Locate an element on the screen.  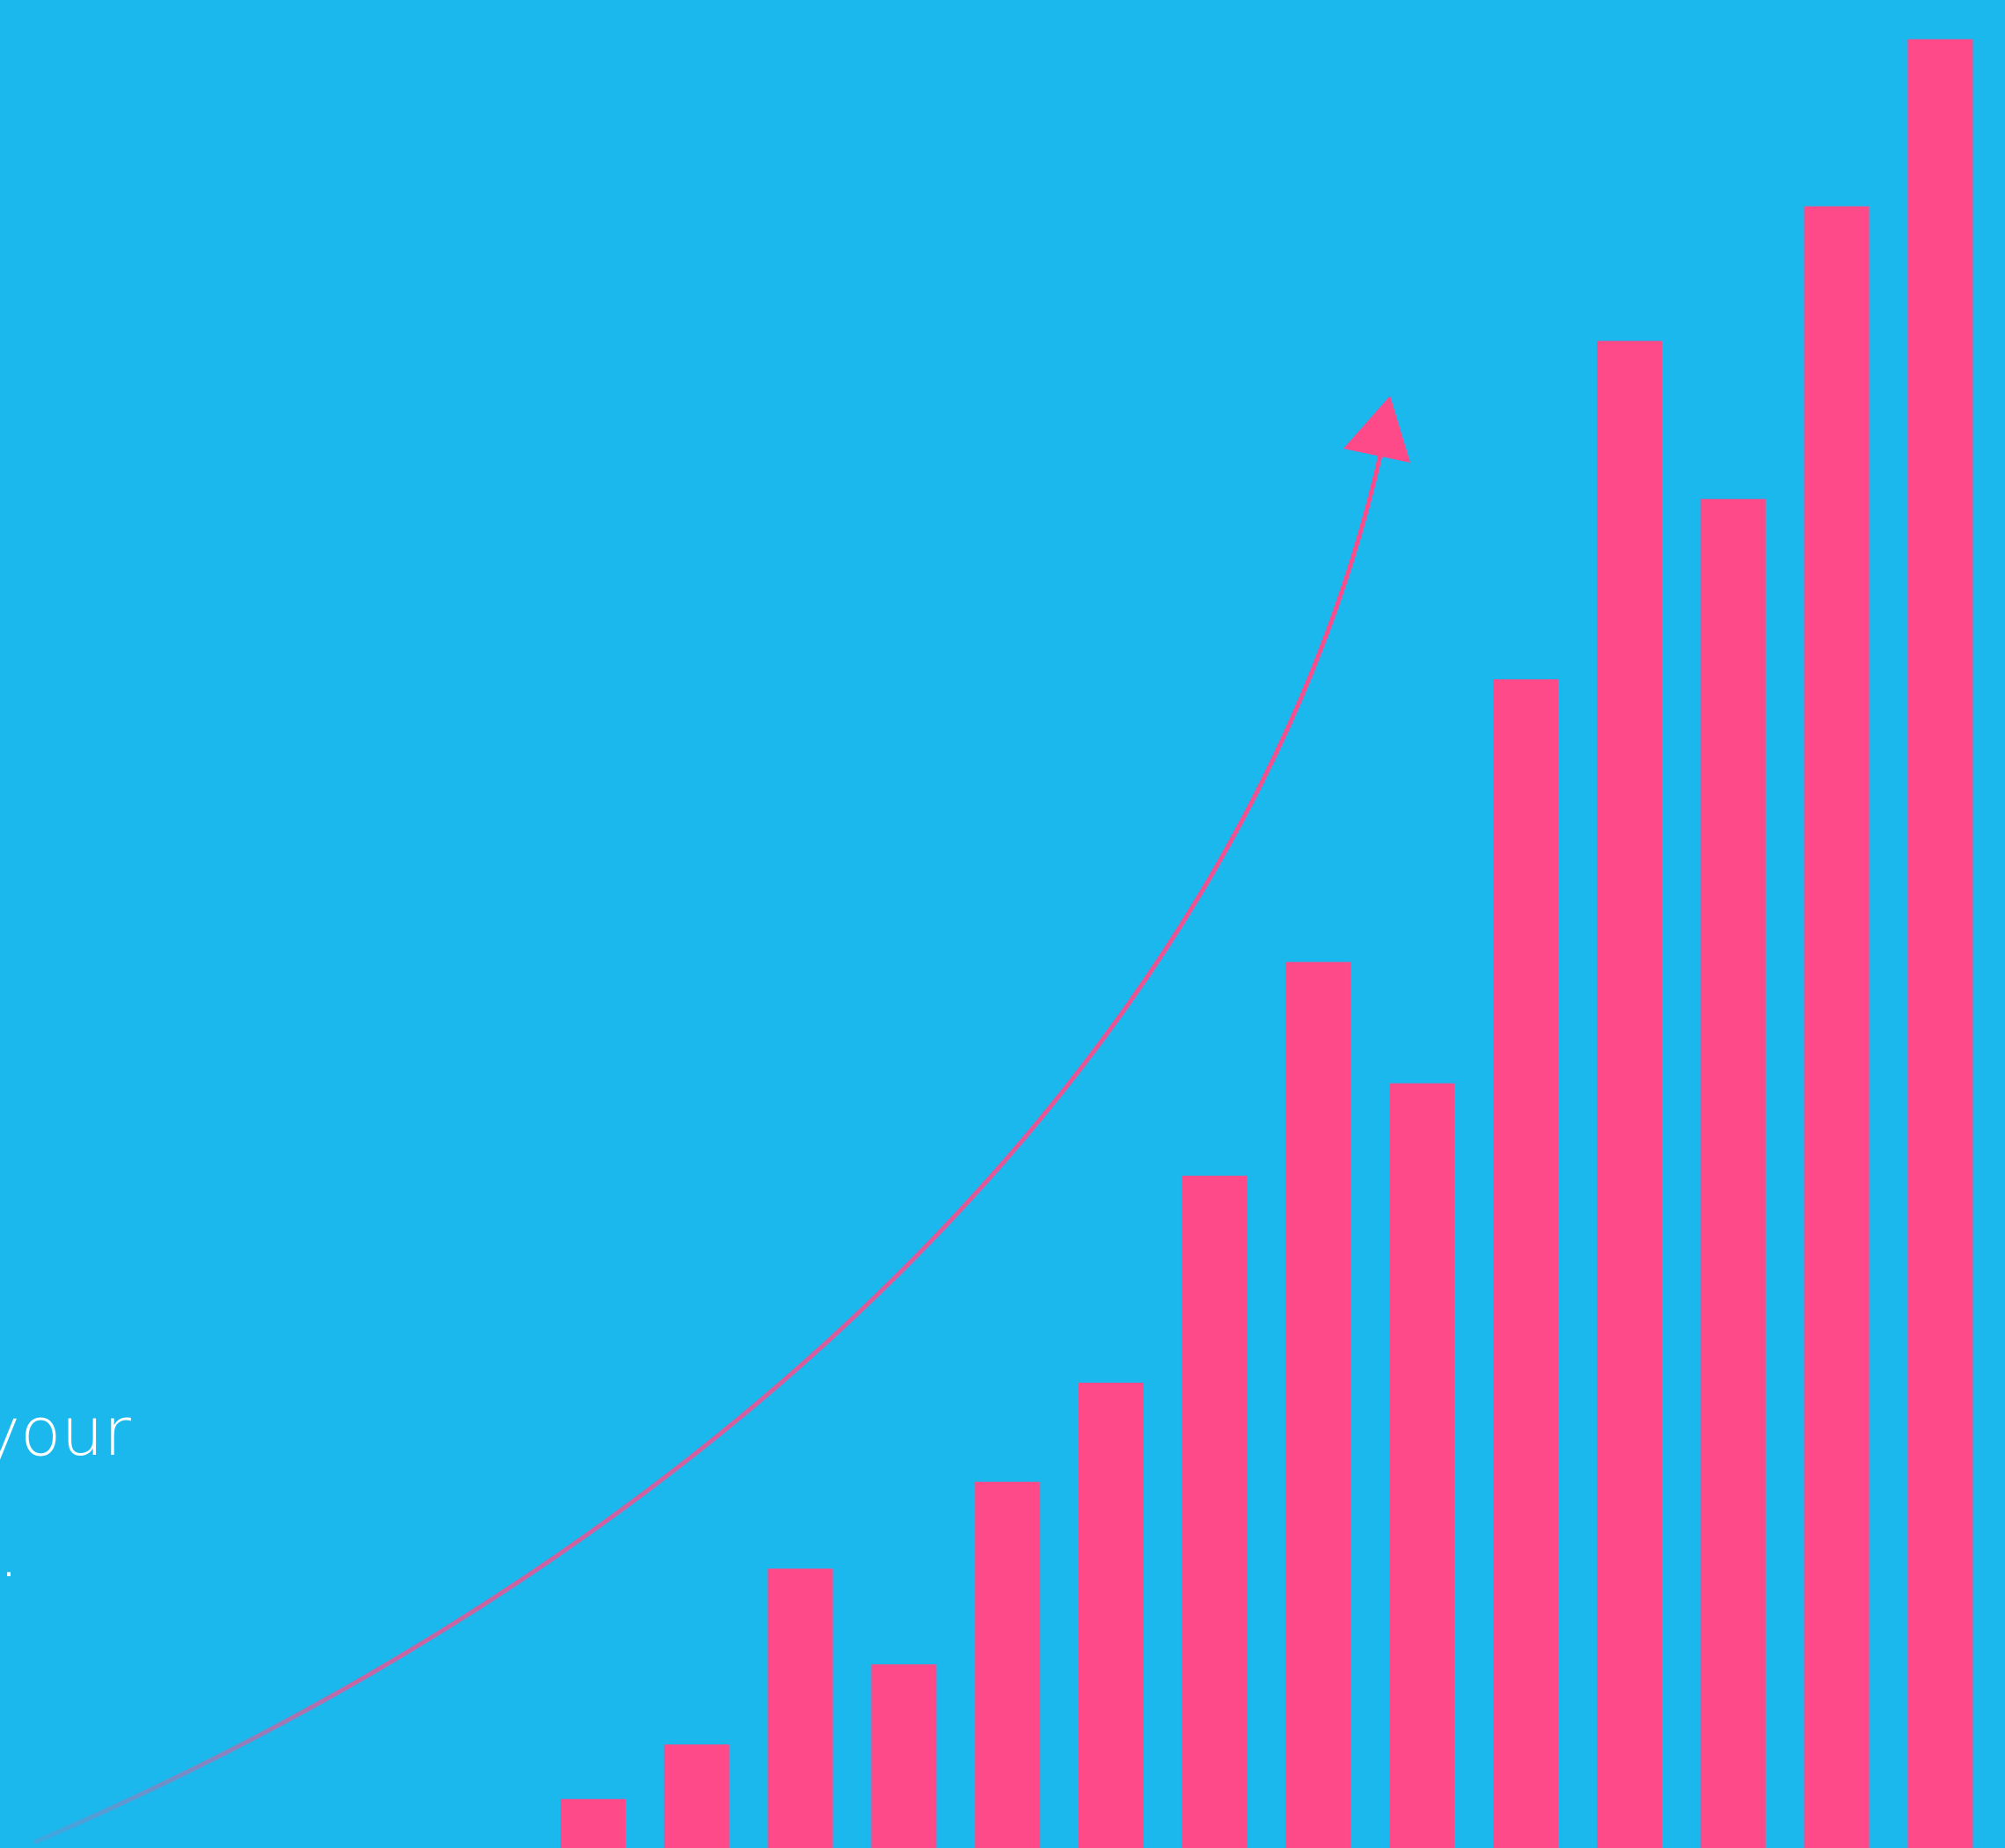
text-fragment: your . is located at coordinates (115, 1493).